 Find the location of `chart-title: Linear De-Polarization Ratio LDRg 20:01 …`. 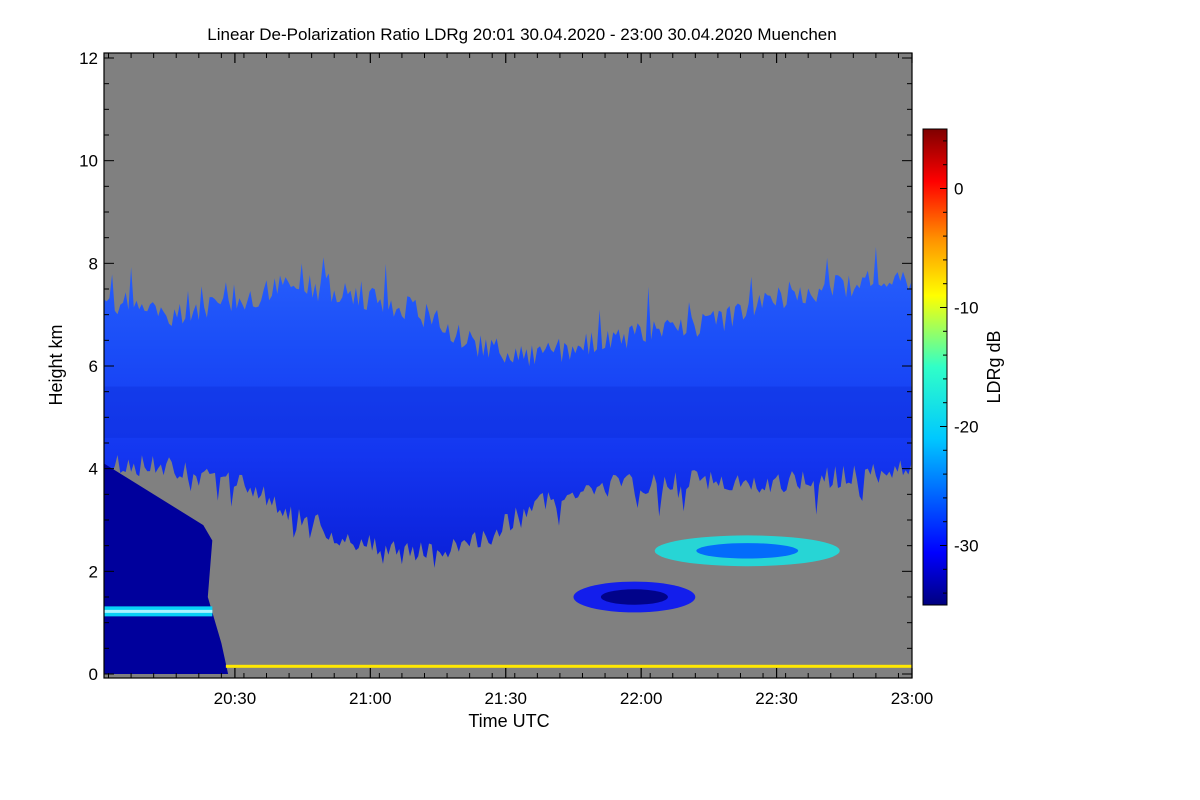

chart-title: Linear De-Polarization Ratio LDRg 20:01 … is located at coordinates (521, 34).